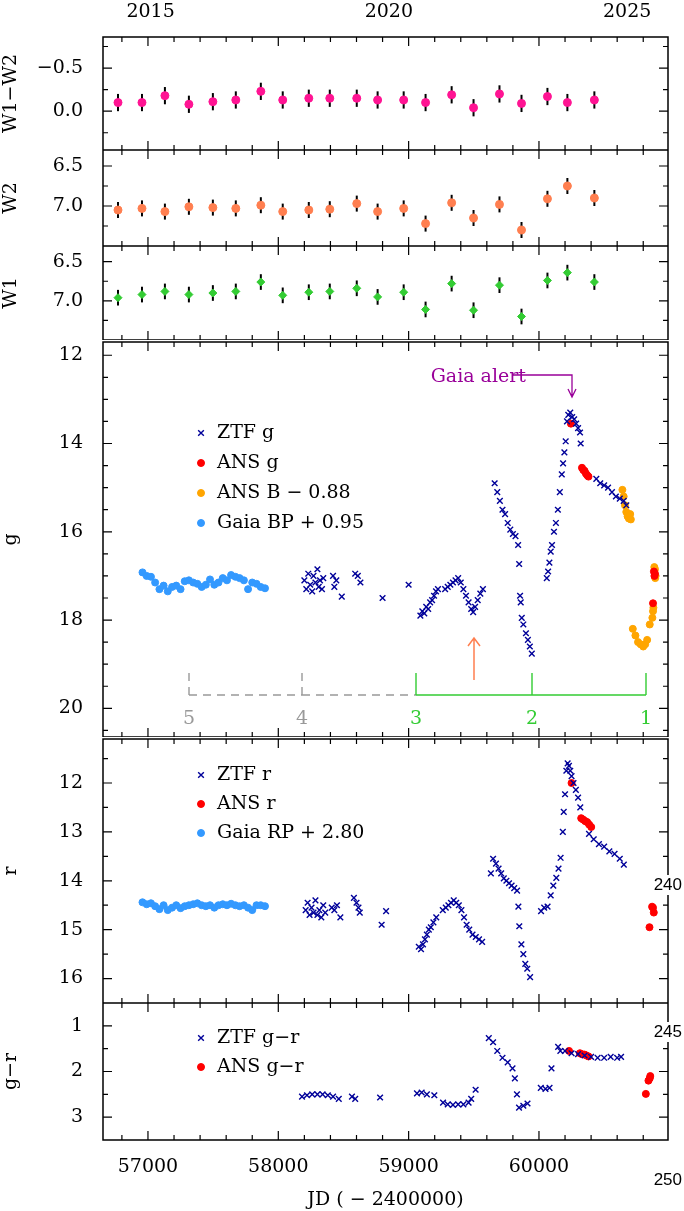 The height and width of the screenshot is (1211, 684). Describe the element at coordinates (76, 1023) in the screenshot. I see `y-tick-label: 1` at that location.